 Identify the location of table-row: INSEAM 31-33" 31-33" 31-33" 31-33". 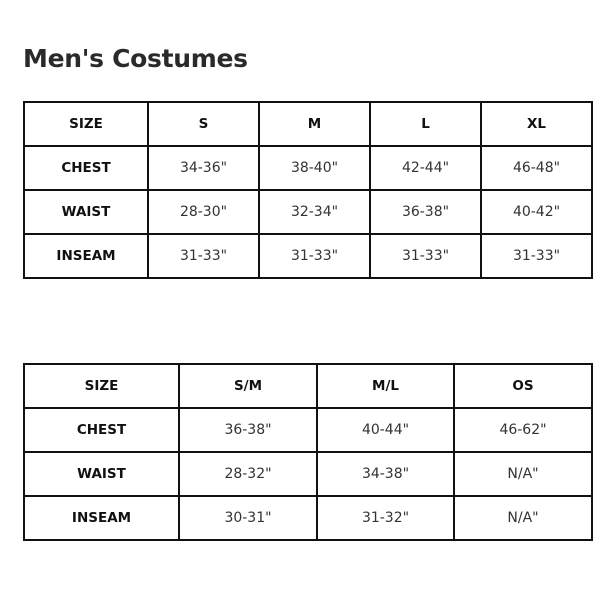
(308, 256).